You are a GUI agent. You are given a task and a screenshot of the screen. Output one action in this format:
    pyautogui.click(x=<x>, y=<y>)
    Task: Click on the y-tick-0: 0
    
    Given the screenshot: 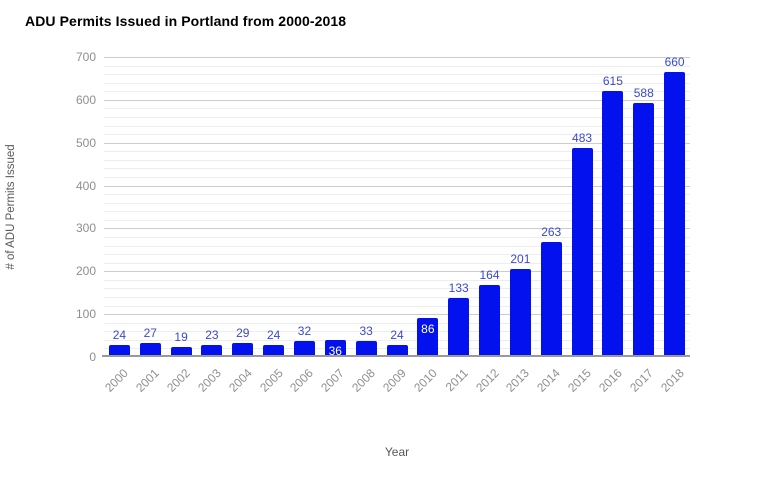 What is the action you would take?
    pyautogui.click(x=92, y=357)
    